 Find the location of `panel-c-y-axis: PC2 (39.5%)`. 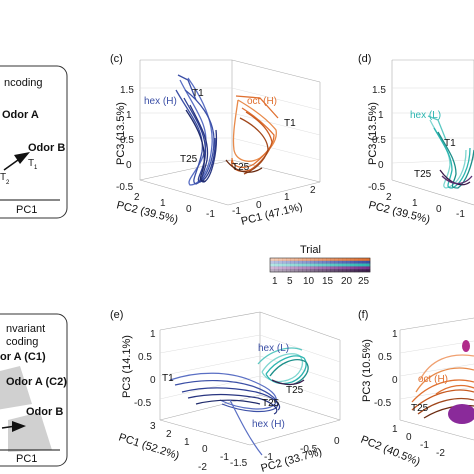

panel-c-y-axis: PC2 (39.5%) is located at coordinates (147, 212).